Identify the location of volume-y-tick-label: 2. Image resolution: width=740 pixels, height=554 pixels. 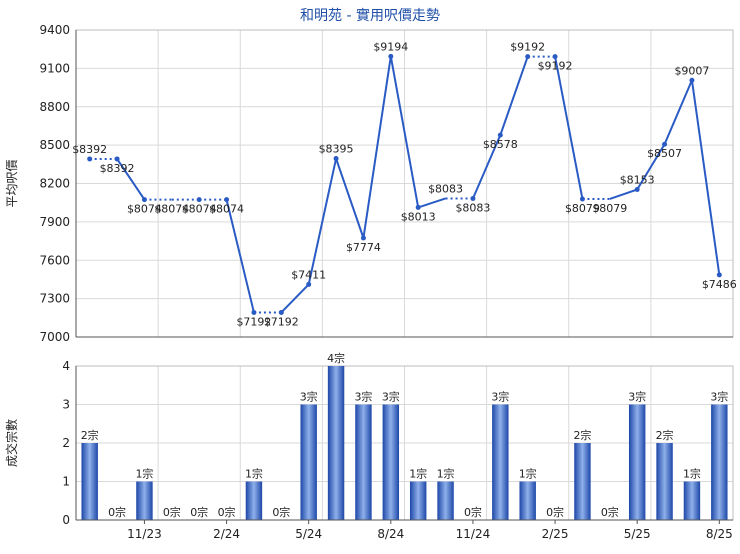
(66, 443).